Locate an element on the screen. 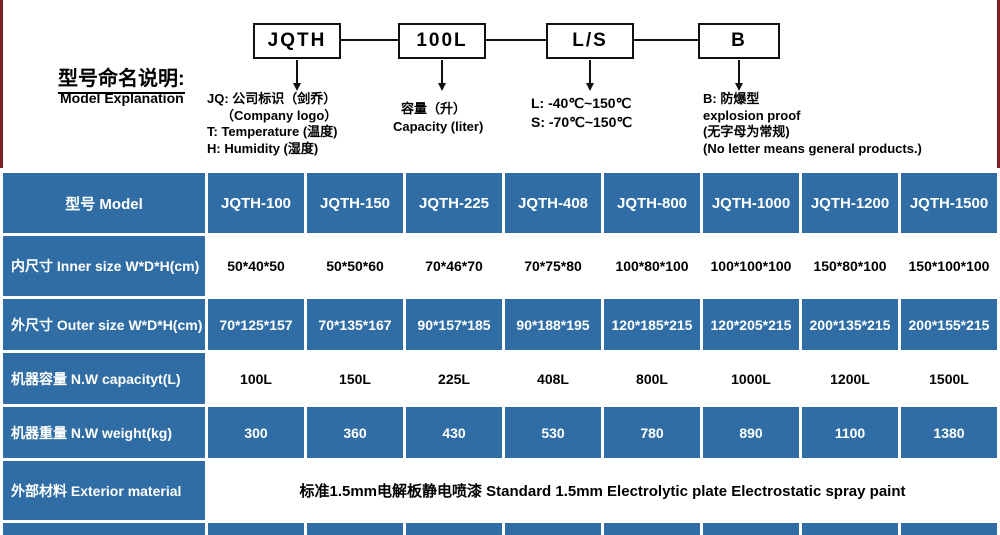 The width and height of the screenshot is (1000, 535). model-header-cell: JQTH-1200 is located at coordinates (850, 203).